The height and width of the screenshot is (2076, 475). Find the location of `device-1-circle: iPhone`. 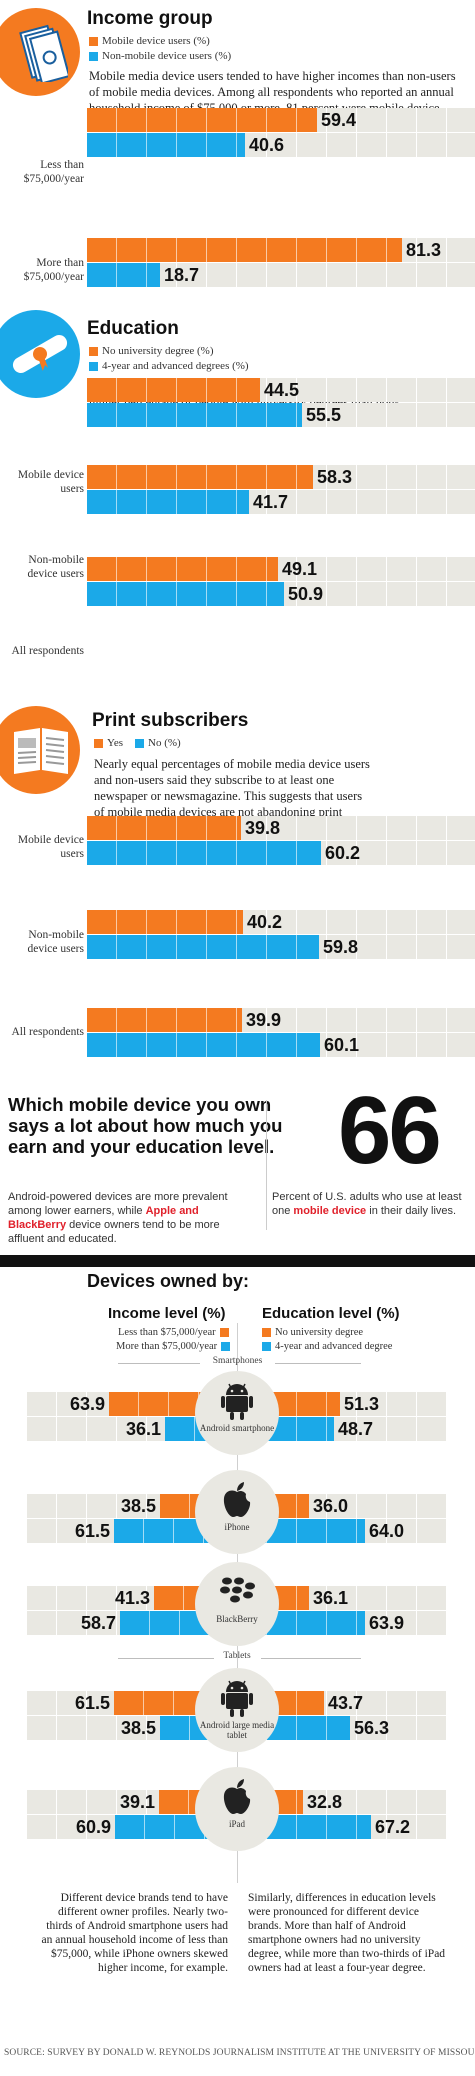

device-1-circle: iPhone is located at coordinates (237, 1512).